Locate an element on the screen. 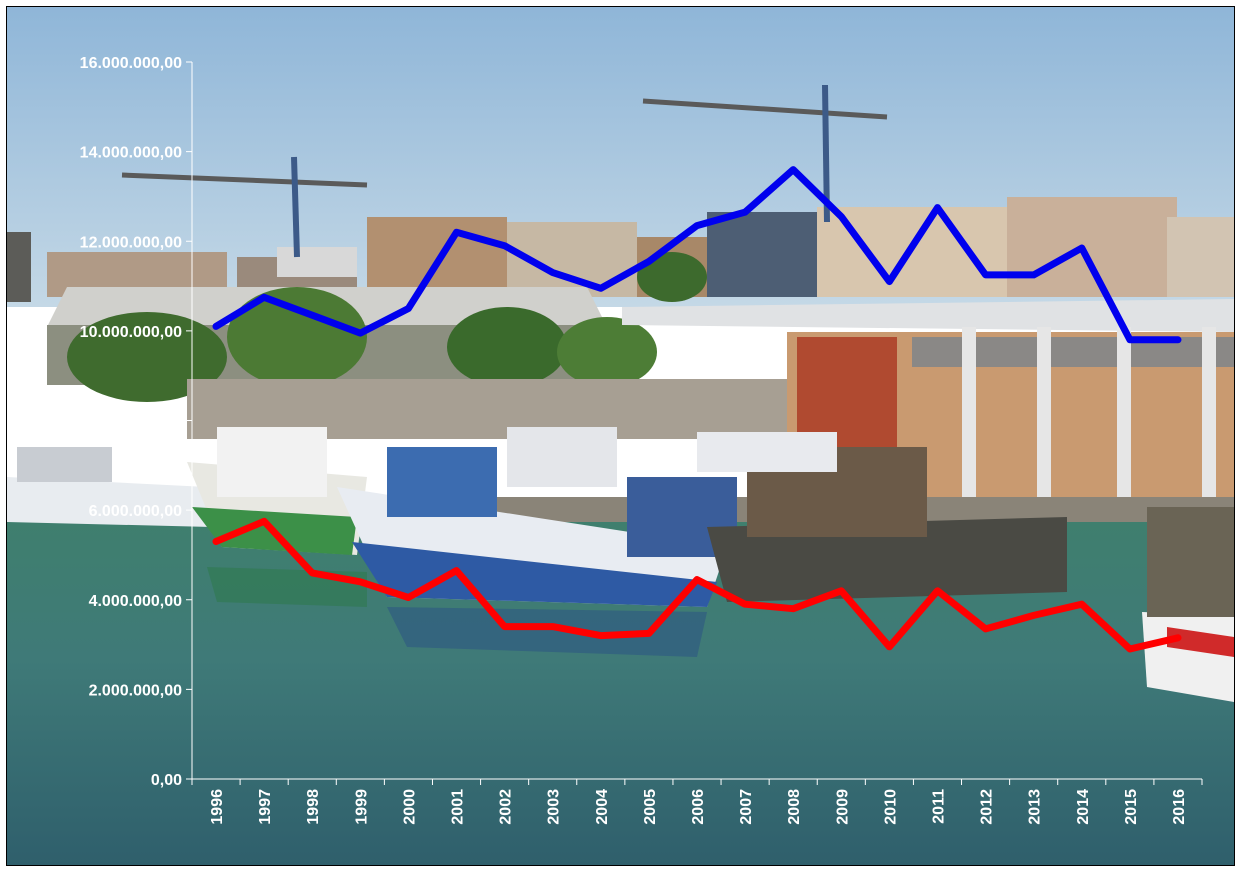 This screenshot has width=1241, height=870. x-tick-label: 1996 is located at coordinates (217, 807).